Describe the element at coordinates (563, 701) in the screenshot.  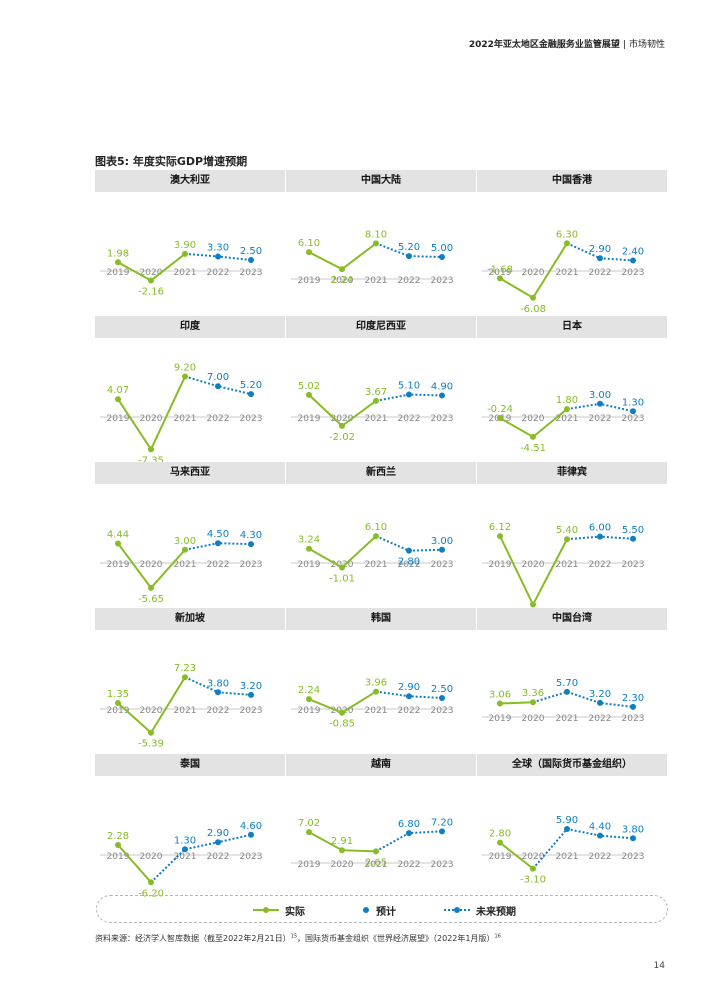
I see `line-chart: 2019 2020 2021 2022 2023 3.06 3.36 5.70 3.20 2.30` at that location.